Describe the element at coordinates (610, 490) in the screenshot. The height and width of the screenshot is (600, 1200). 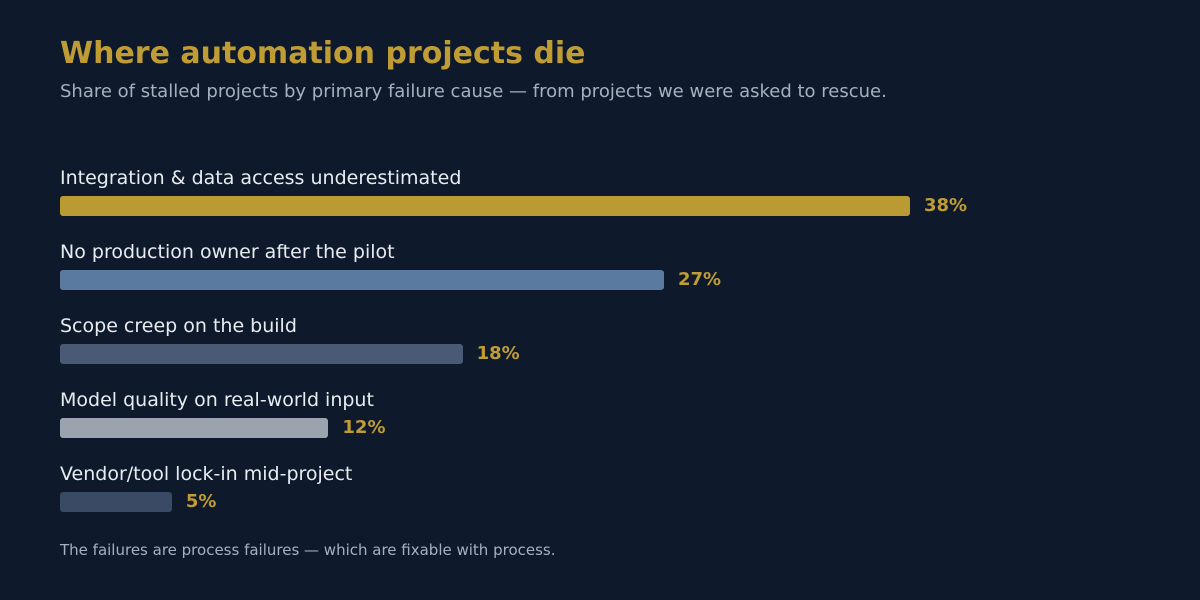
I see `bar-row: Vendor/tool lock-in mid-project 5%` at that location.